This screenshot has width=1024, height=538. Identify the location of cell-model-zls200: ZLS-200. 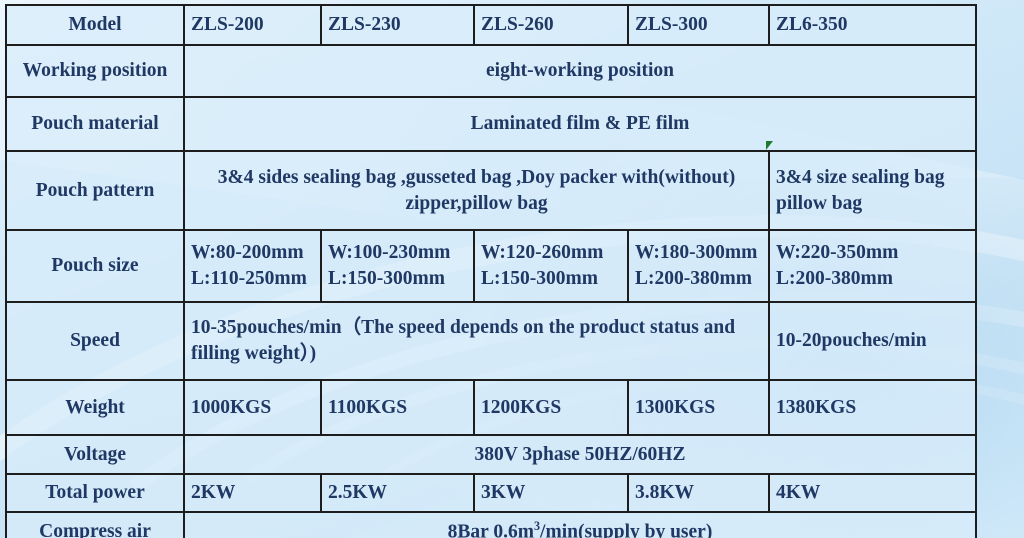
(252, 25).